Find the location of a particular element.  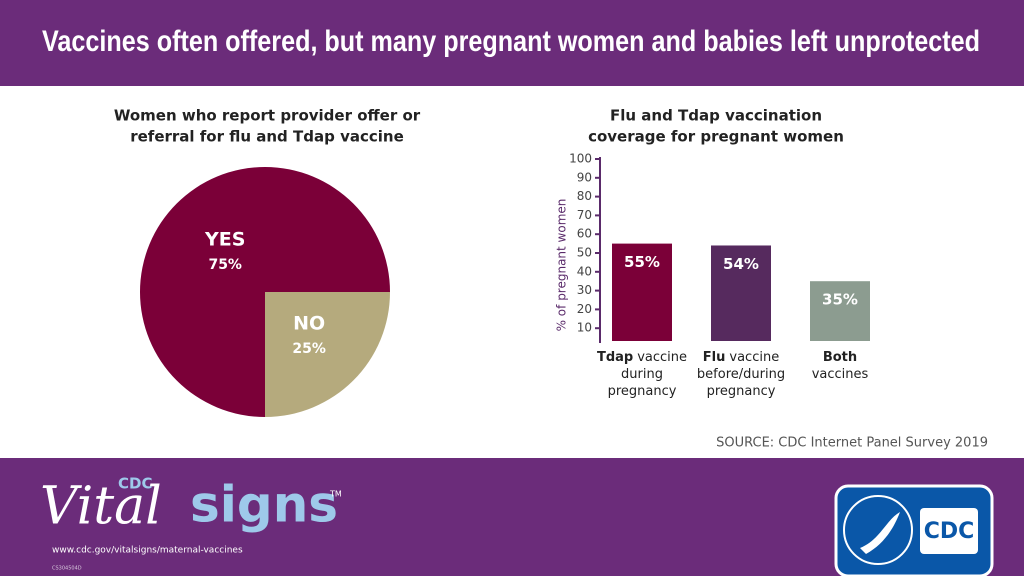

y-axis-label: % of pregnant women is located at coordinates (562, 265).